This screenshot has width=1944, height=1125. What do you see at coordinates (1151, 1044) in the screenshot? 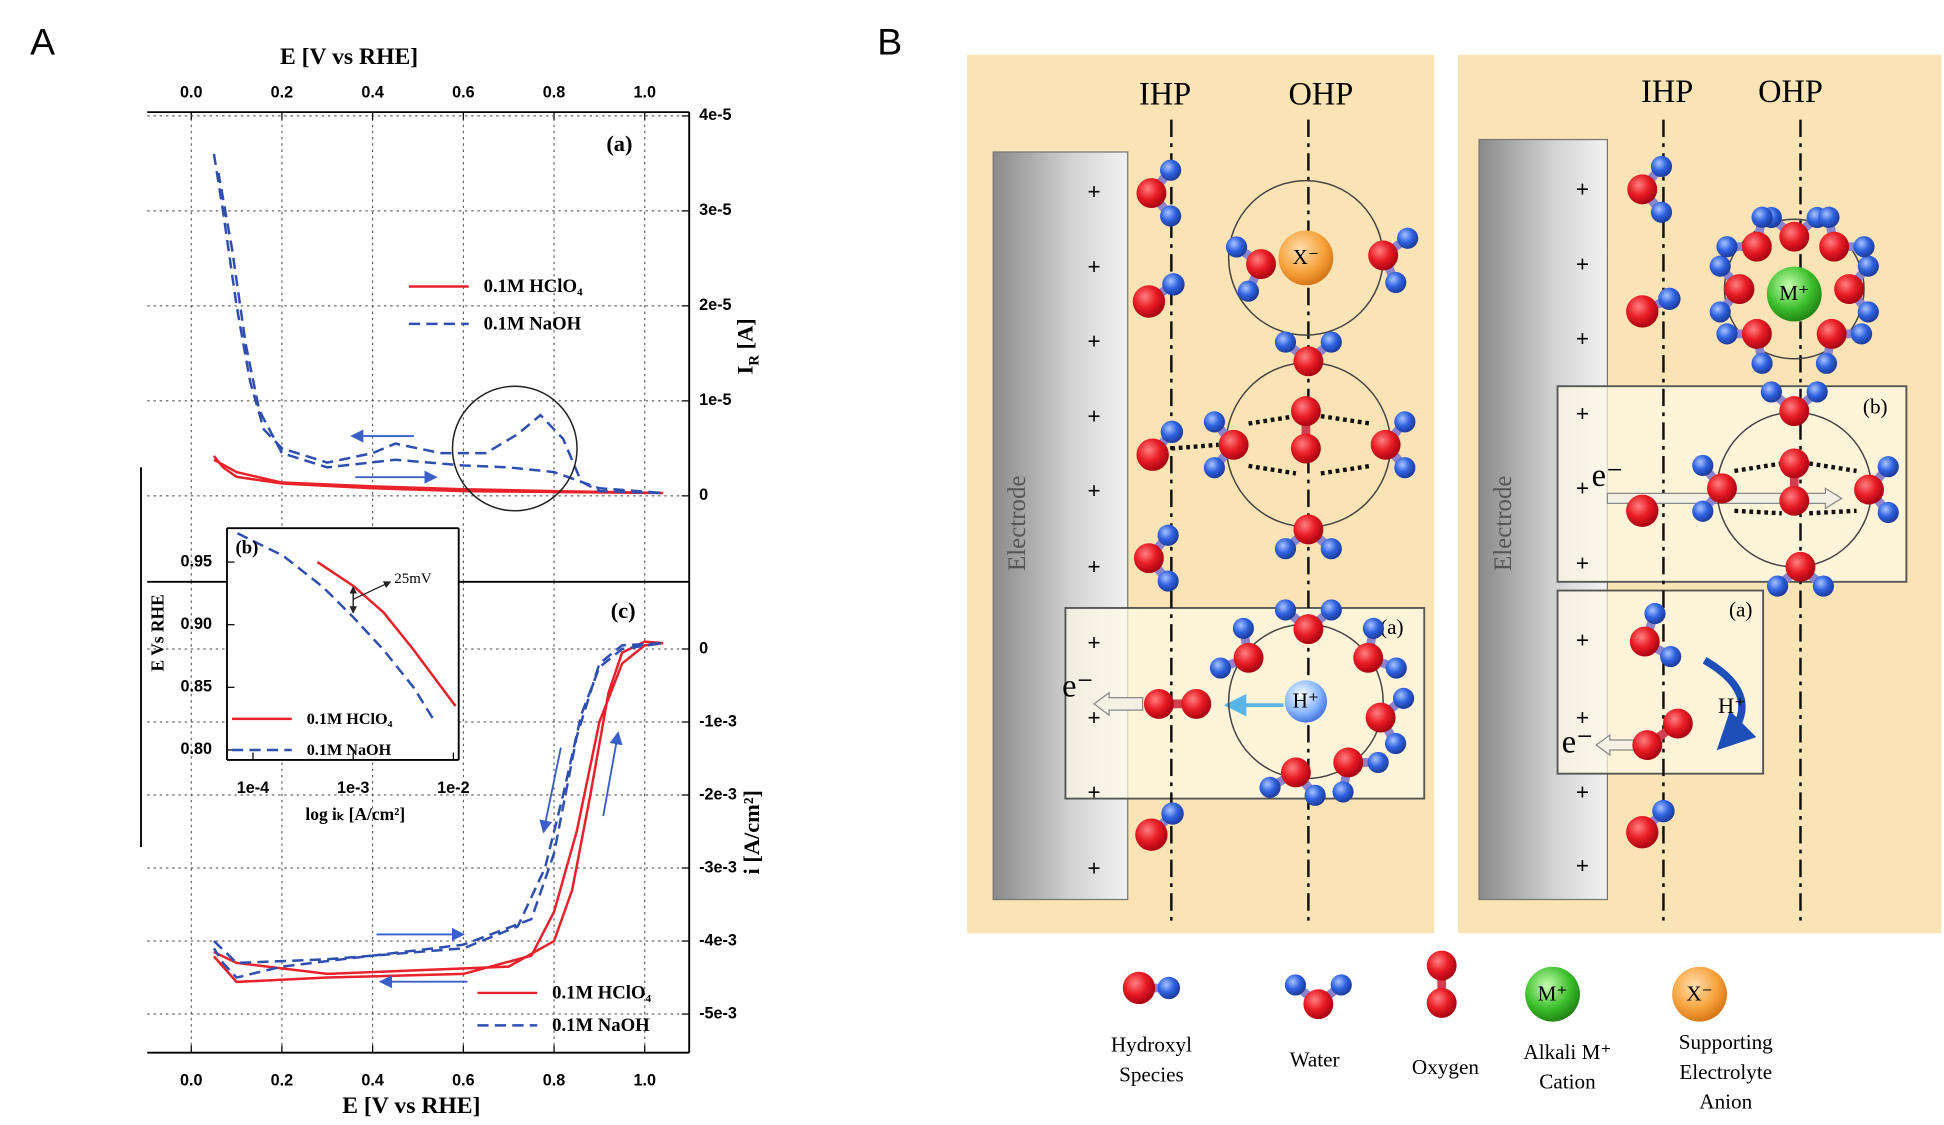
I see `legend-label: Hydroxyl` at bounding box center [1151, 1044].